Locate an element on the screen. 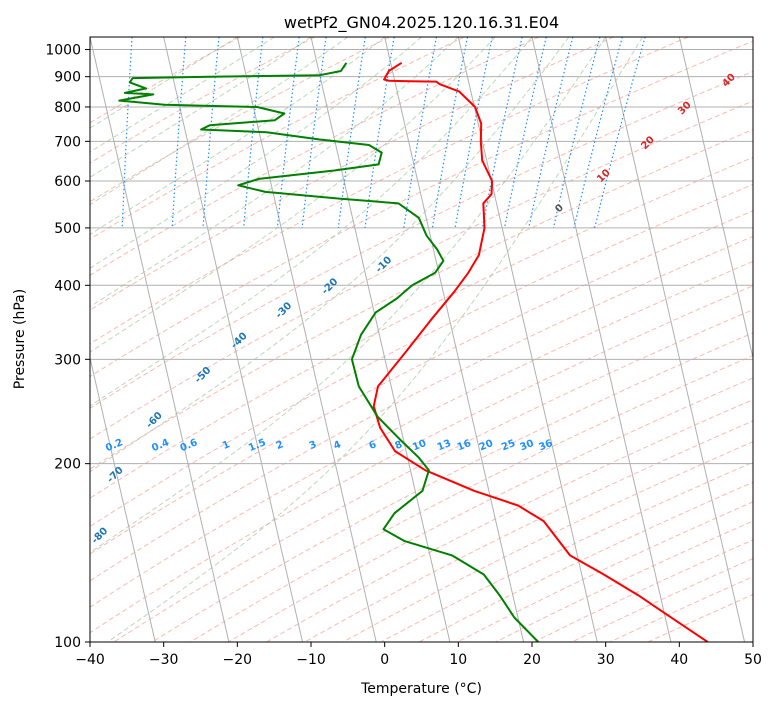 This screenshot has height=712, width=775. moist-adiabat-label: -30 is located at coordinates (284, 310).